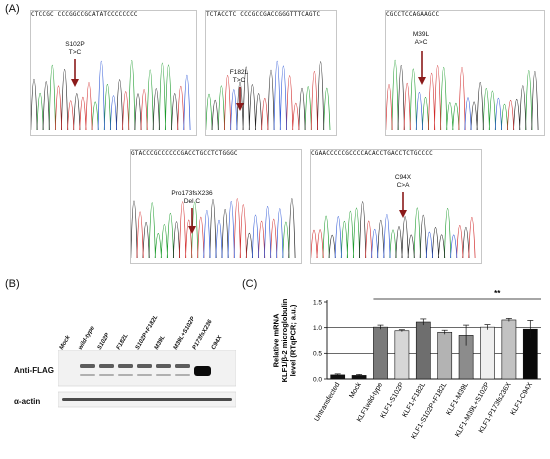 Image resolution: width=550 pixels, height=459 pixels. I want to click on sequence-m39l: CGCCTCCAGAAGCC, so click(413, 14).